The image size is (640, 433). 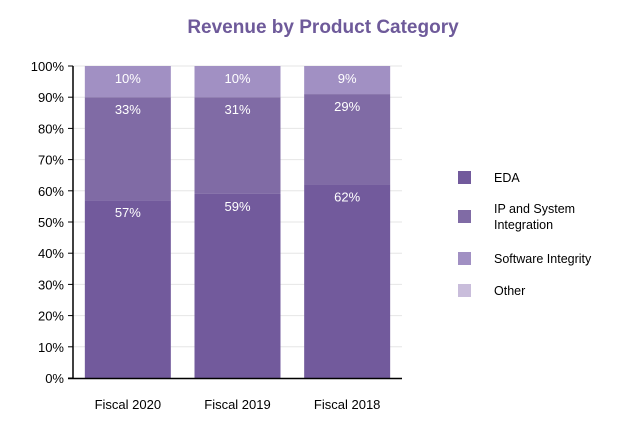 I want to click on legend-item: Other, so click(x=491, y=291).